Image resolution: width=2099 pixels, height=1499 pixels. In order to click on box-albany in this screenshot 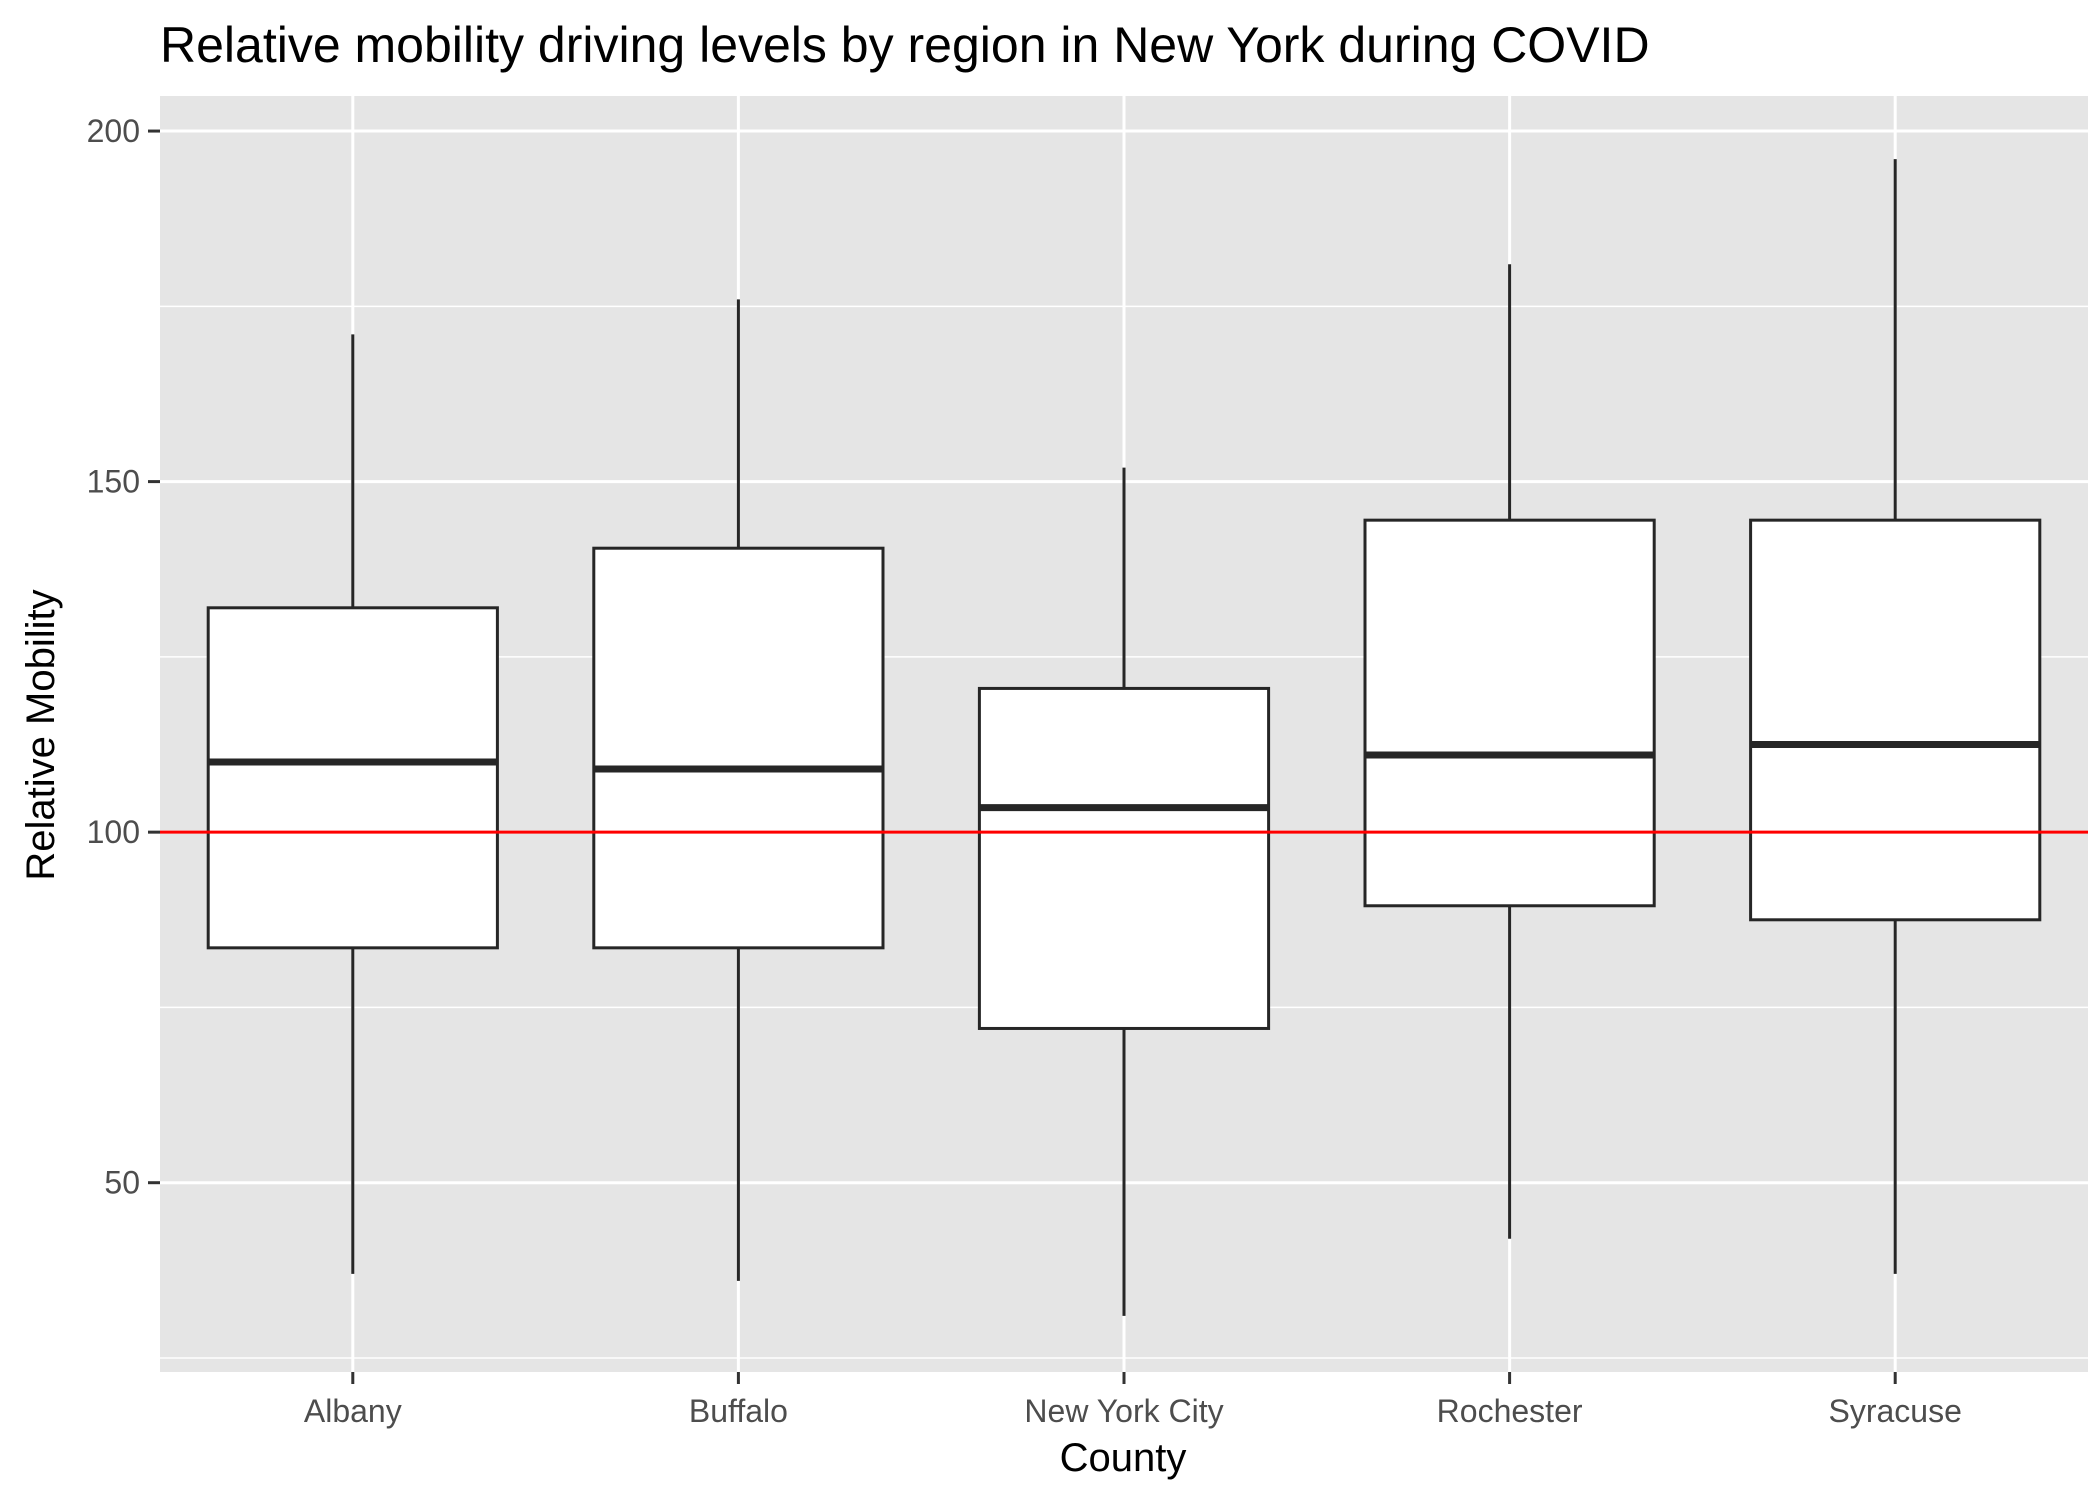, I will do `click(352, 804)`.